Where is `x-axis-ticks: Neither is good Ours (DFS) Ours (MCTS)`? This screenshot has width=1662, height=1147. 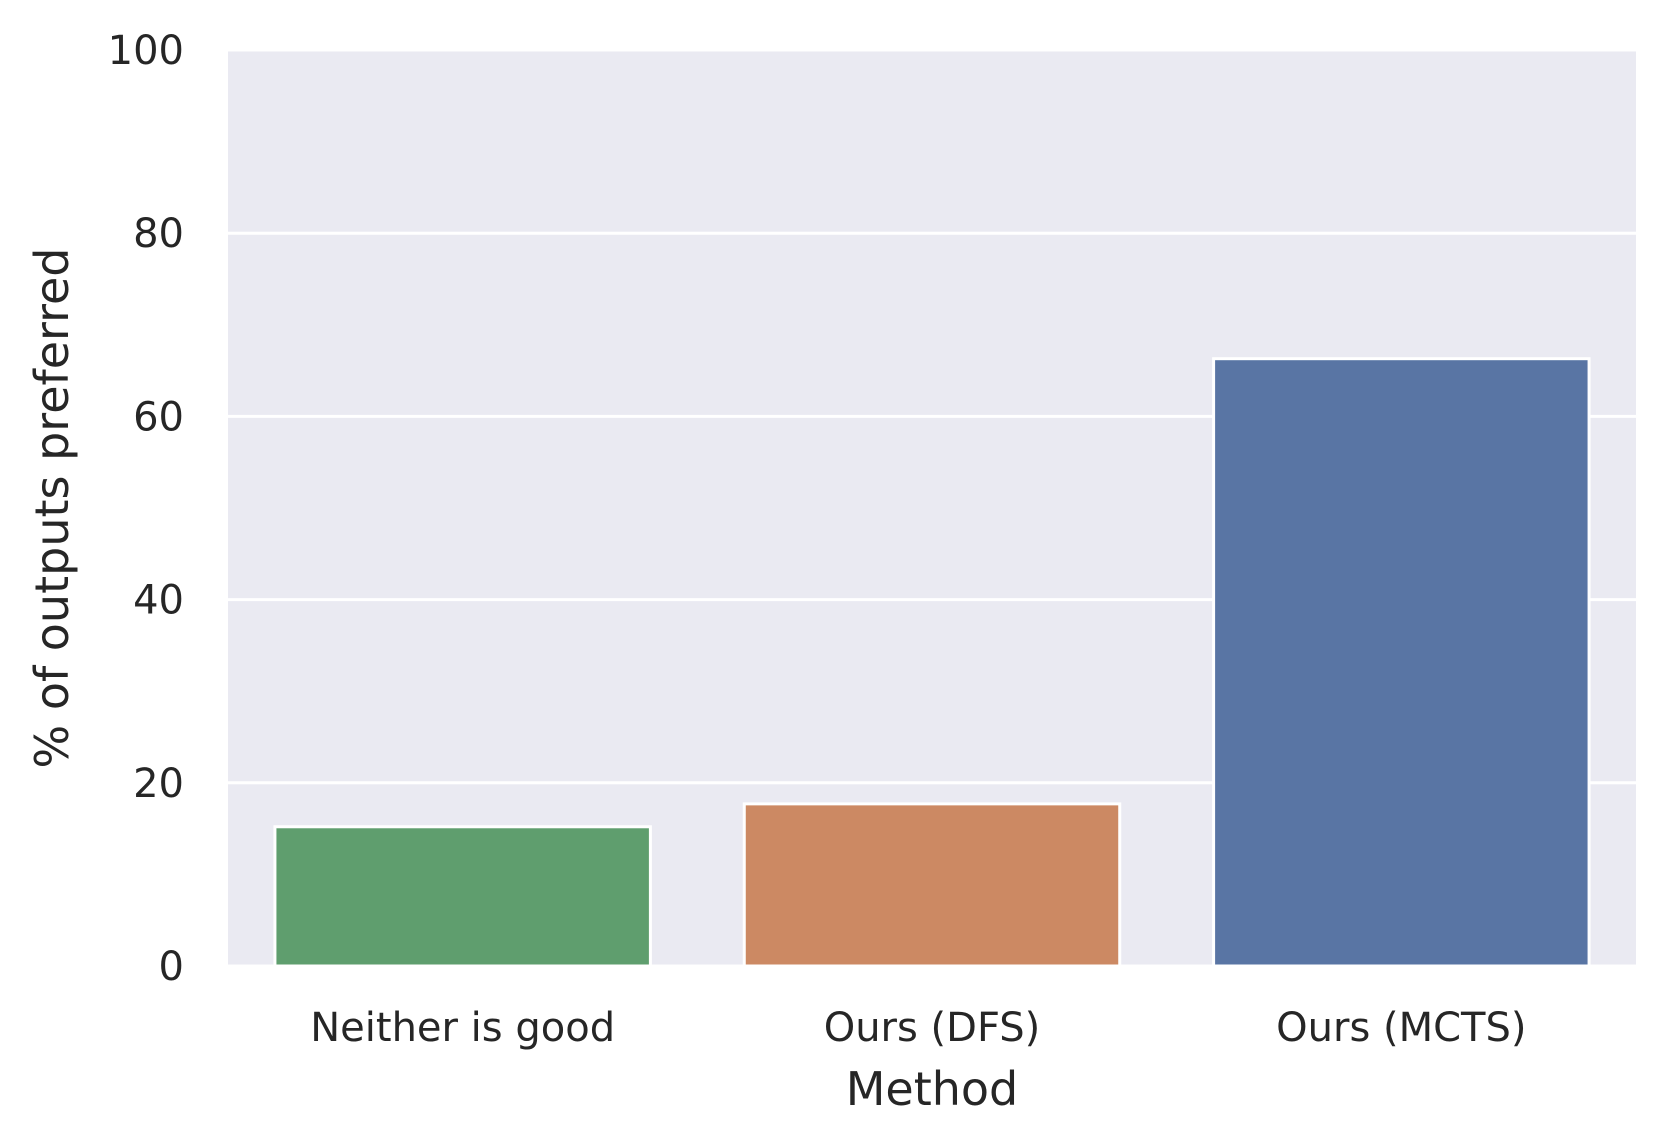
x-axis-ticks: Neither is good Ours (DFS) Ours (MCTS) is located at coordinates (918, 1028).